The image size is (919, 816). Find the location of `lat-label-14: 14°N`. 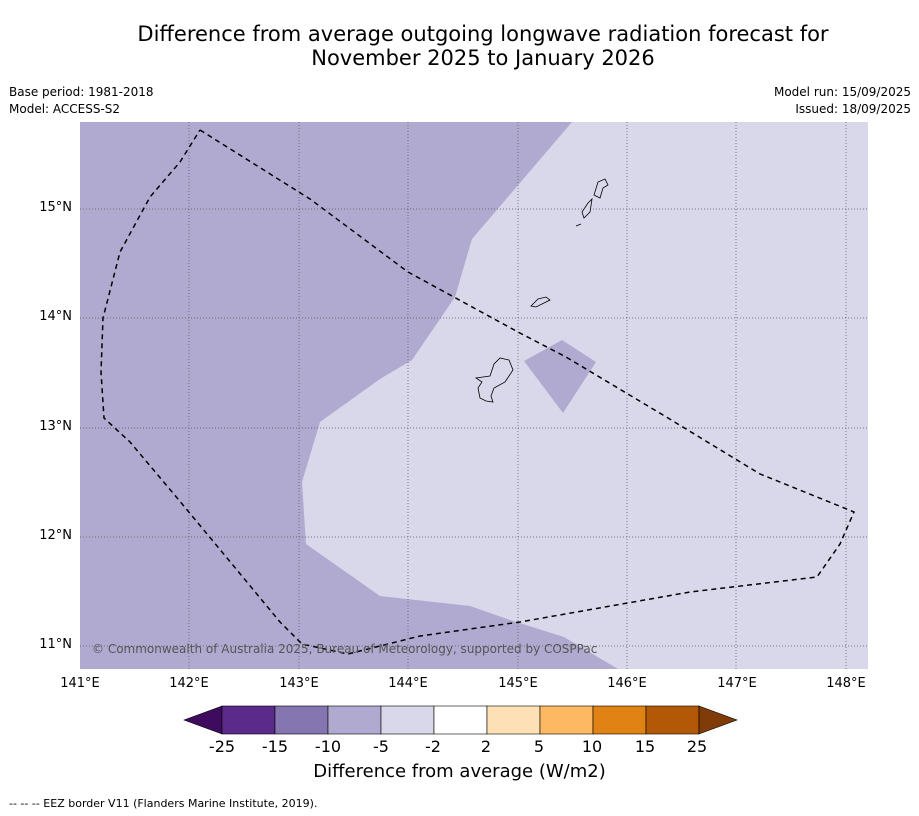

lat-label-14: 14°N is located at coordinates (55, 316).